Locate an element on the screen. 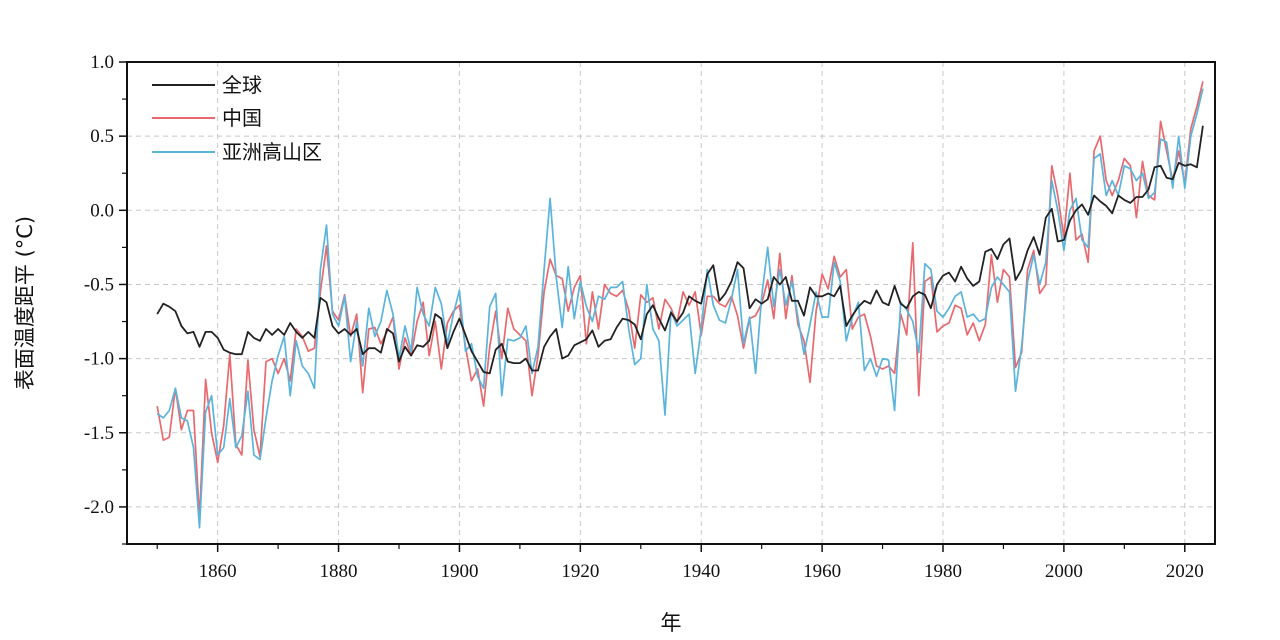 This screenshot has width=1280, height=640. y-axis-label: 表面温度距平 (°C) is located at coordinates (25, 303).